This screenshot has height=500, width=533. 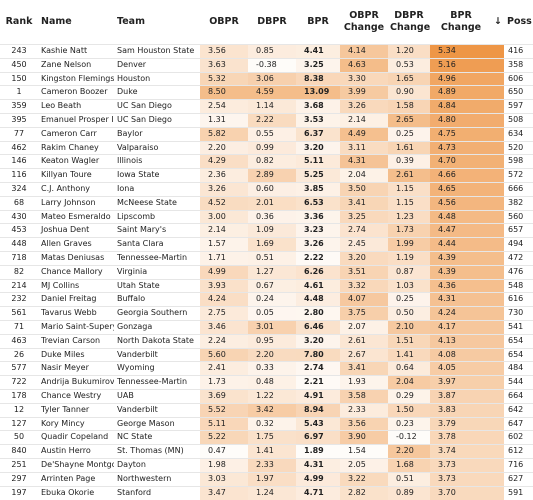 I want to click on dbpr-change: 0.90, so click(x=409, y=92).